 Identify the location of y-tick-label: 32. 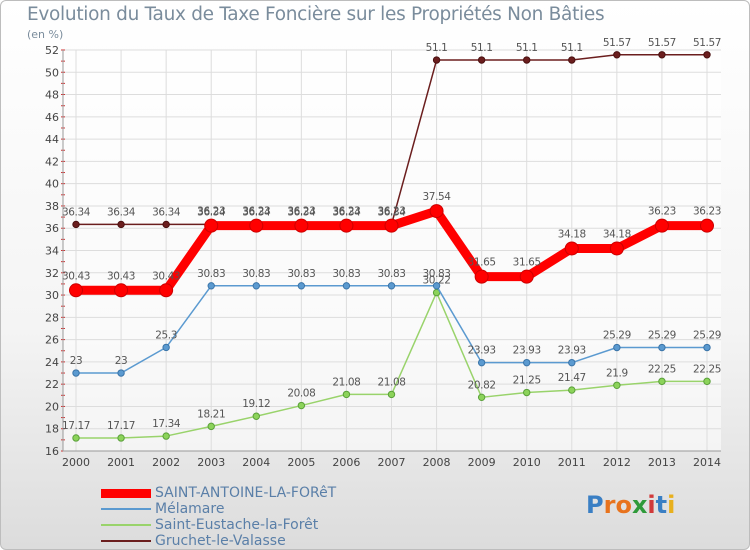
(52, 273).